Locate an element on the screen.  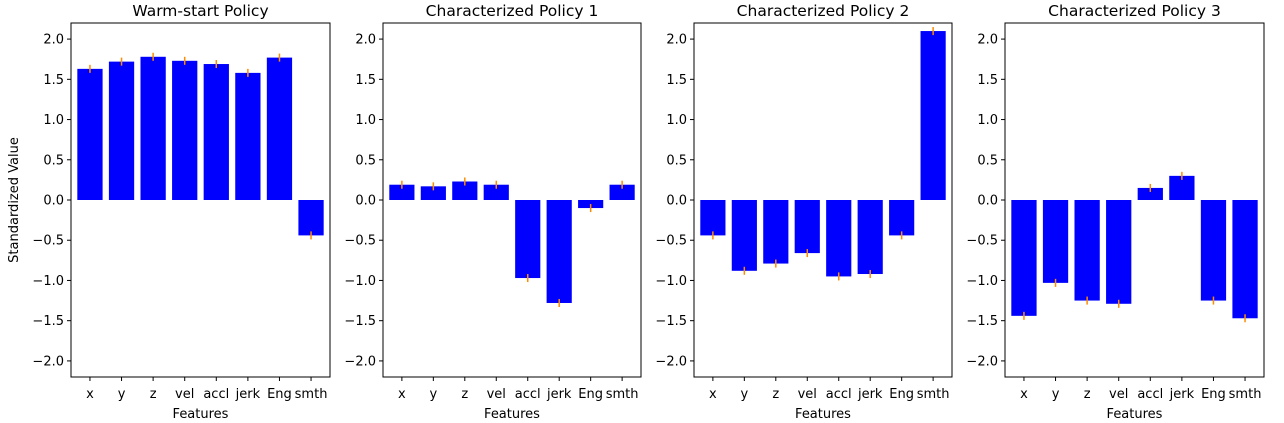
chart-title: Characterized Policy 2 is located at coordinates (823, 11).